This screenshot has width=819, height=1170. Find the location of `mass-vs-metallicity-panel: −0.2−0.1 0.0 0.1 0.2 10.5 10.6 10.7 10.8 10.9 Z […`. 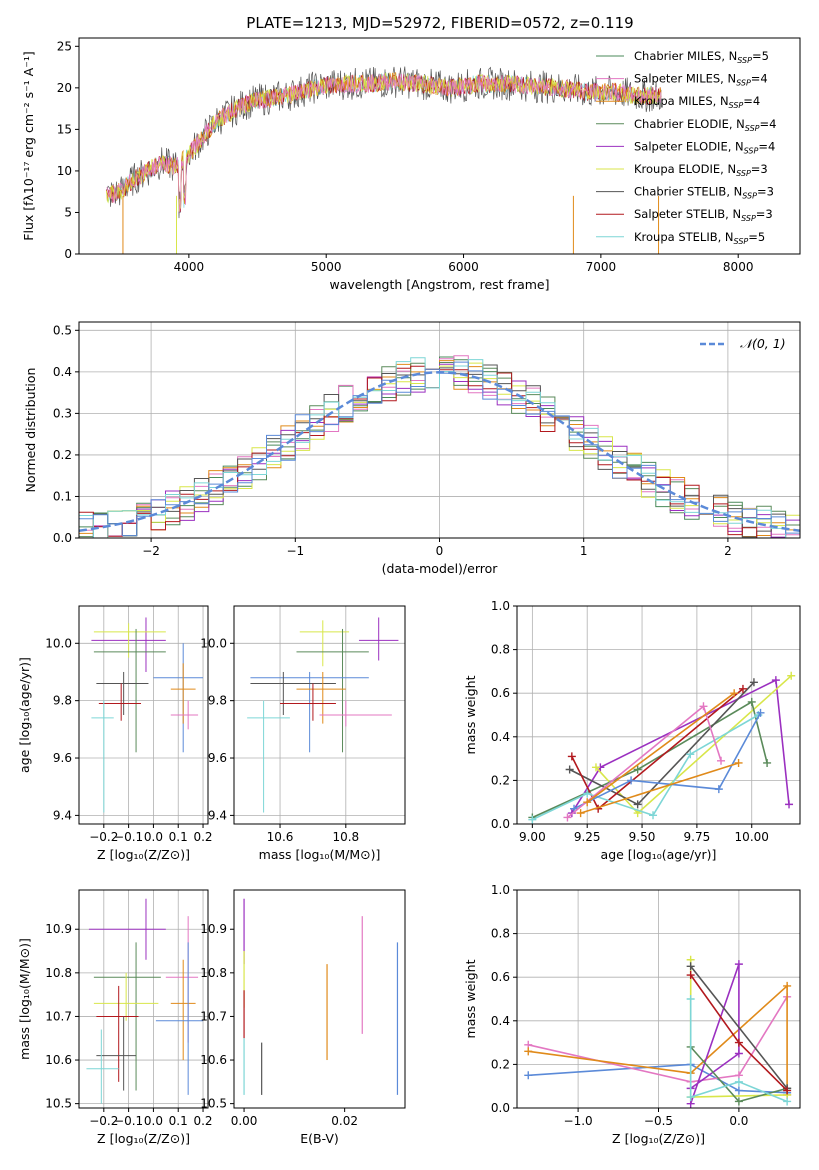

mass-vs-metallicity-panel: −0.2−0.1 0.0 0.1 0.2 10.5 10.6 10.7 10.8 10.9 Z [… is located at coordinates (115, 1017).